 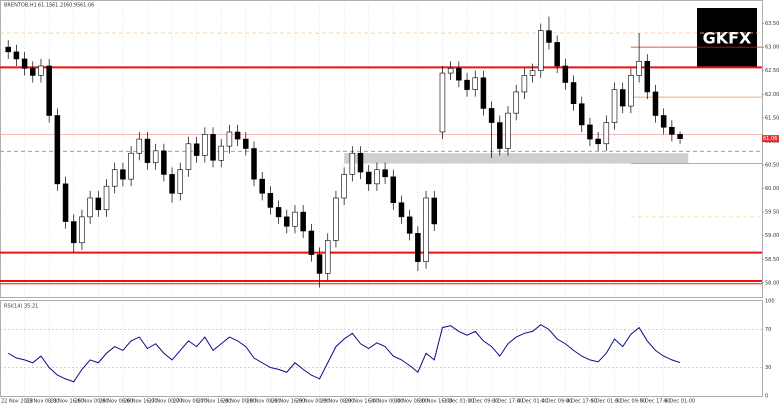 What do you see at coordinates (655, 402) in the screenshot?
I see `x-tick-label: 5 Dec 17:00` at bounding box center [655, 402].